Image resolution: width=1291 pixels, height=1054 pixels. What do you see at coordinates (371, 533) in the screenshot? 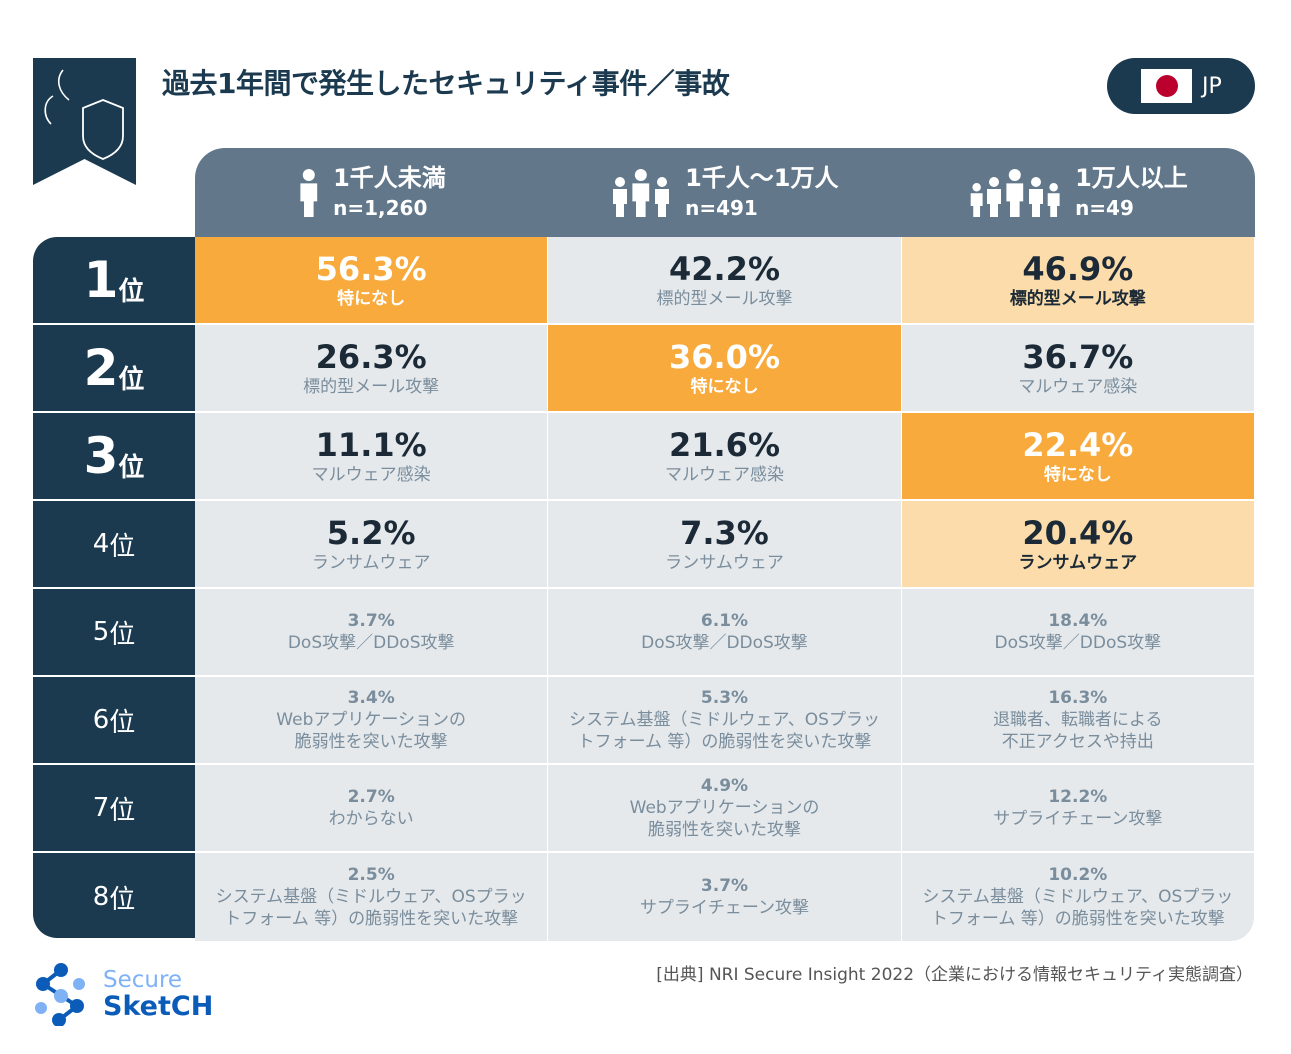
I see `percentage: 5.2%` at bounding box center [371, 533].